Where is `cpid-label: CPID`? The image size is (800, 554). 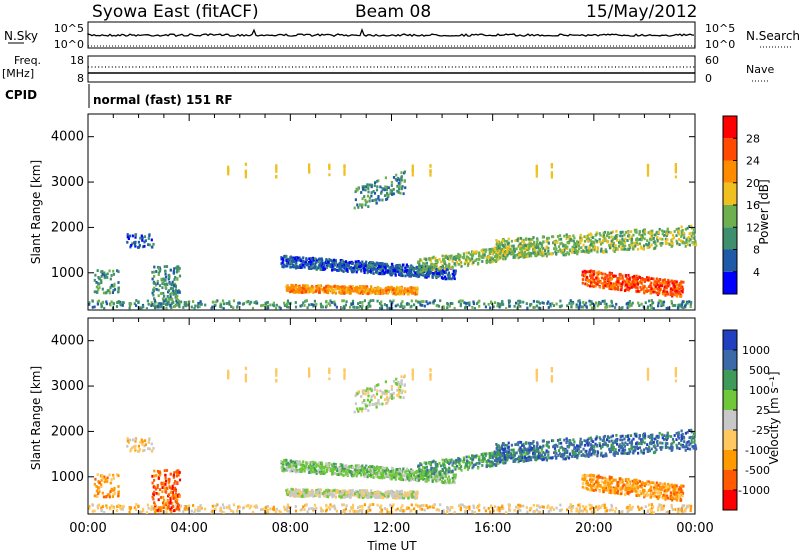
cpid-label: CPID is located at coordinates (21, 95).